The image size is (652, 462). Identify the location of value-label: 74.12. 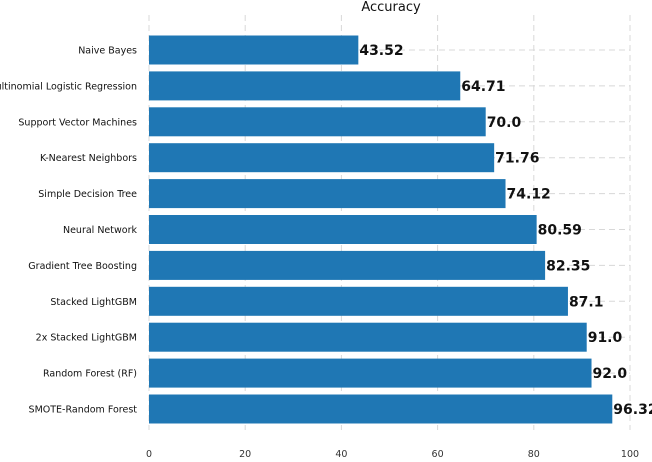
(529, 195).